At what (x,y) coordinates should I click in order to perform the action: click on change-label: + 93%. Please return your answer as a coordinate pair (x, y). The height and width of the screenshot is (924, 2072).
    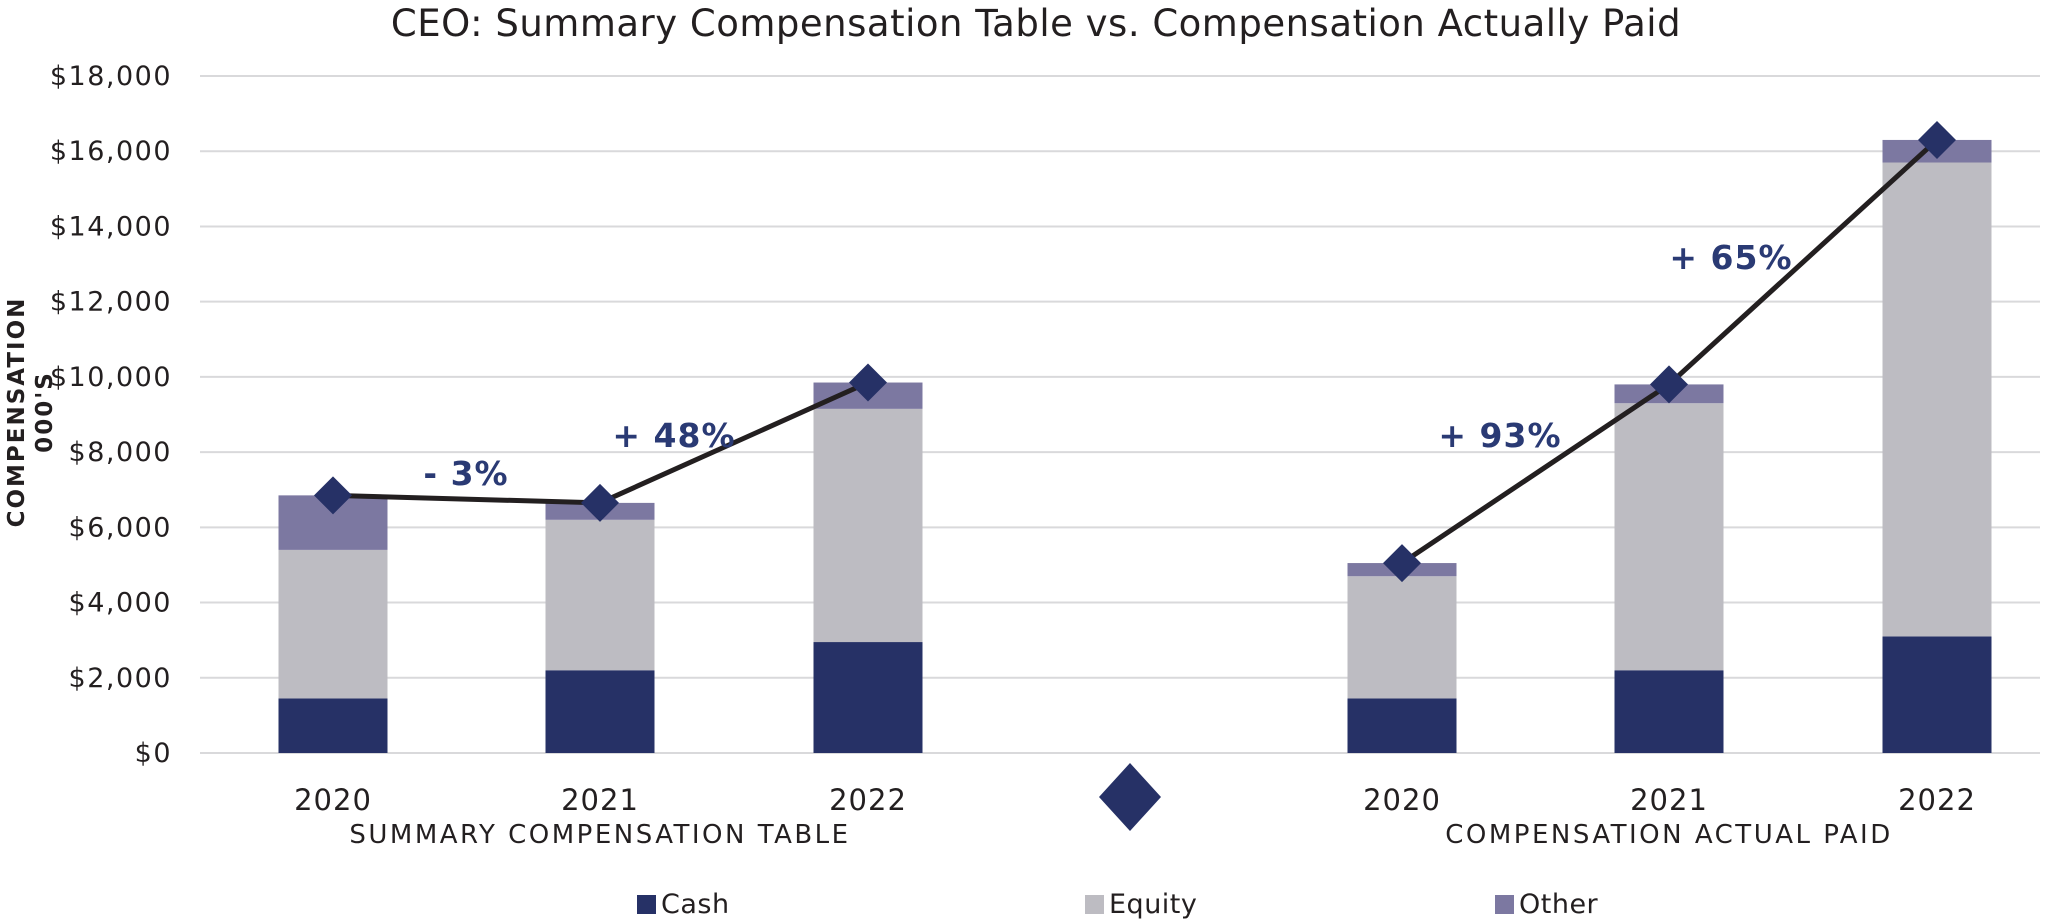
    Looking at the image, I should click on (1499, 435).